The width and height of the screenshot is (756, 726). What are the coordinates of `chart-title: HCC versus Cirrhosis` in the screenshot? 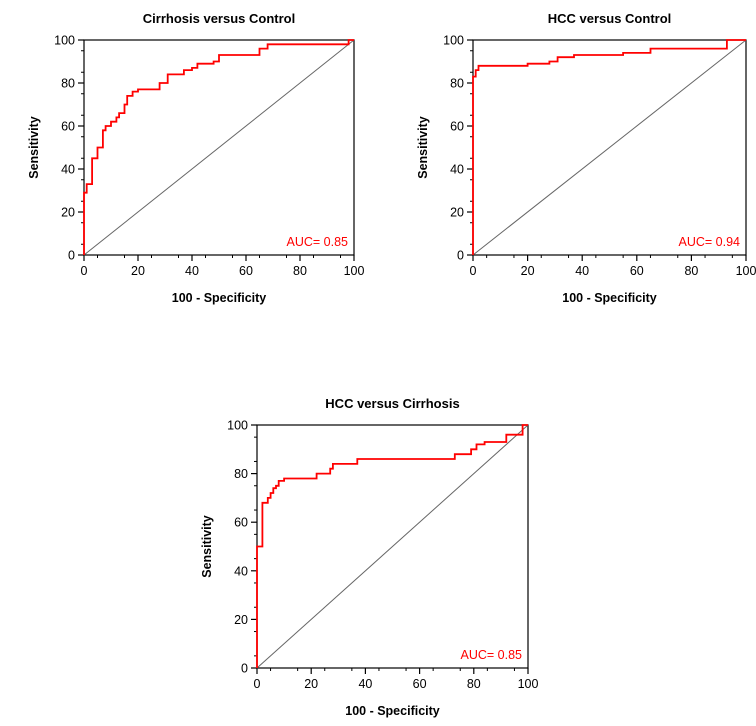 It's located at (392, 403).